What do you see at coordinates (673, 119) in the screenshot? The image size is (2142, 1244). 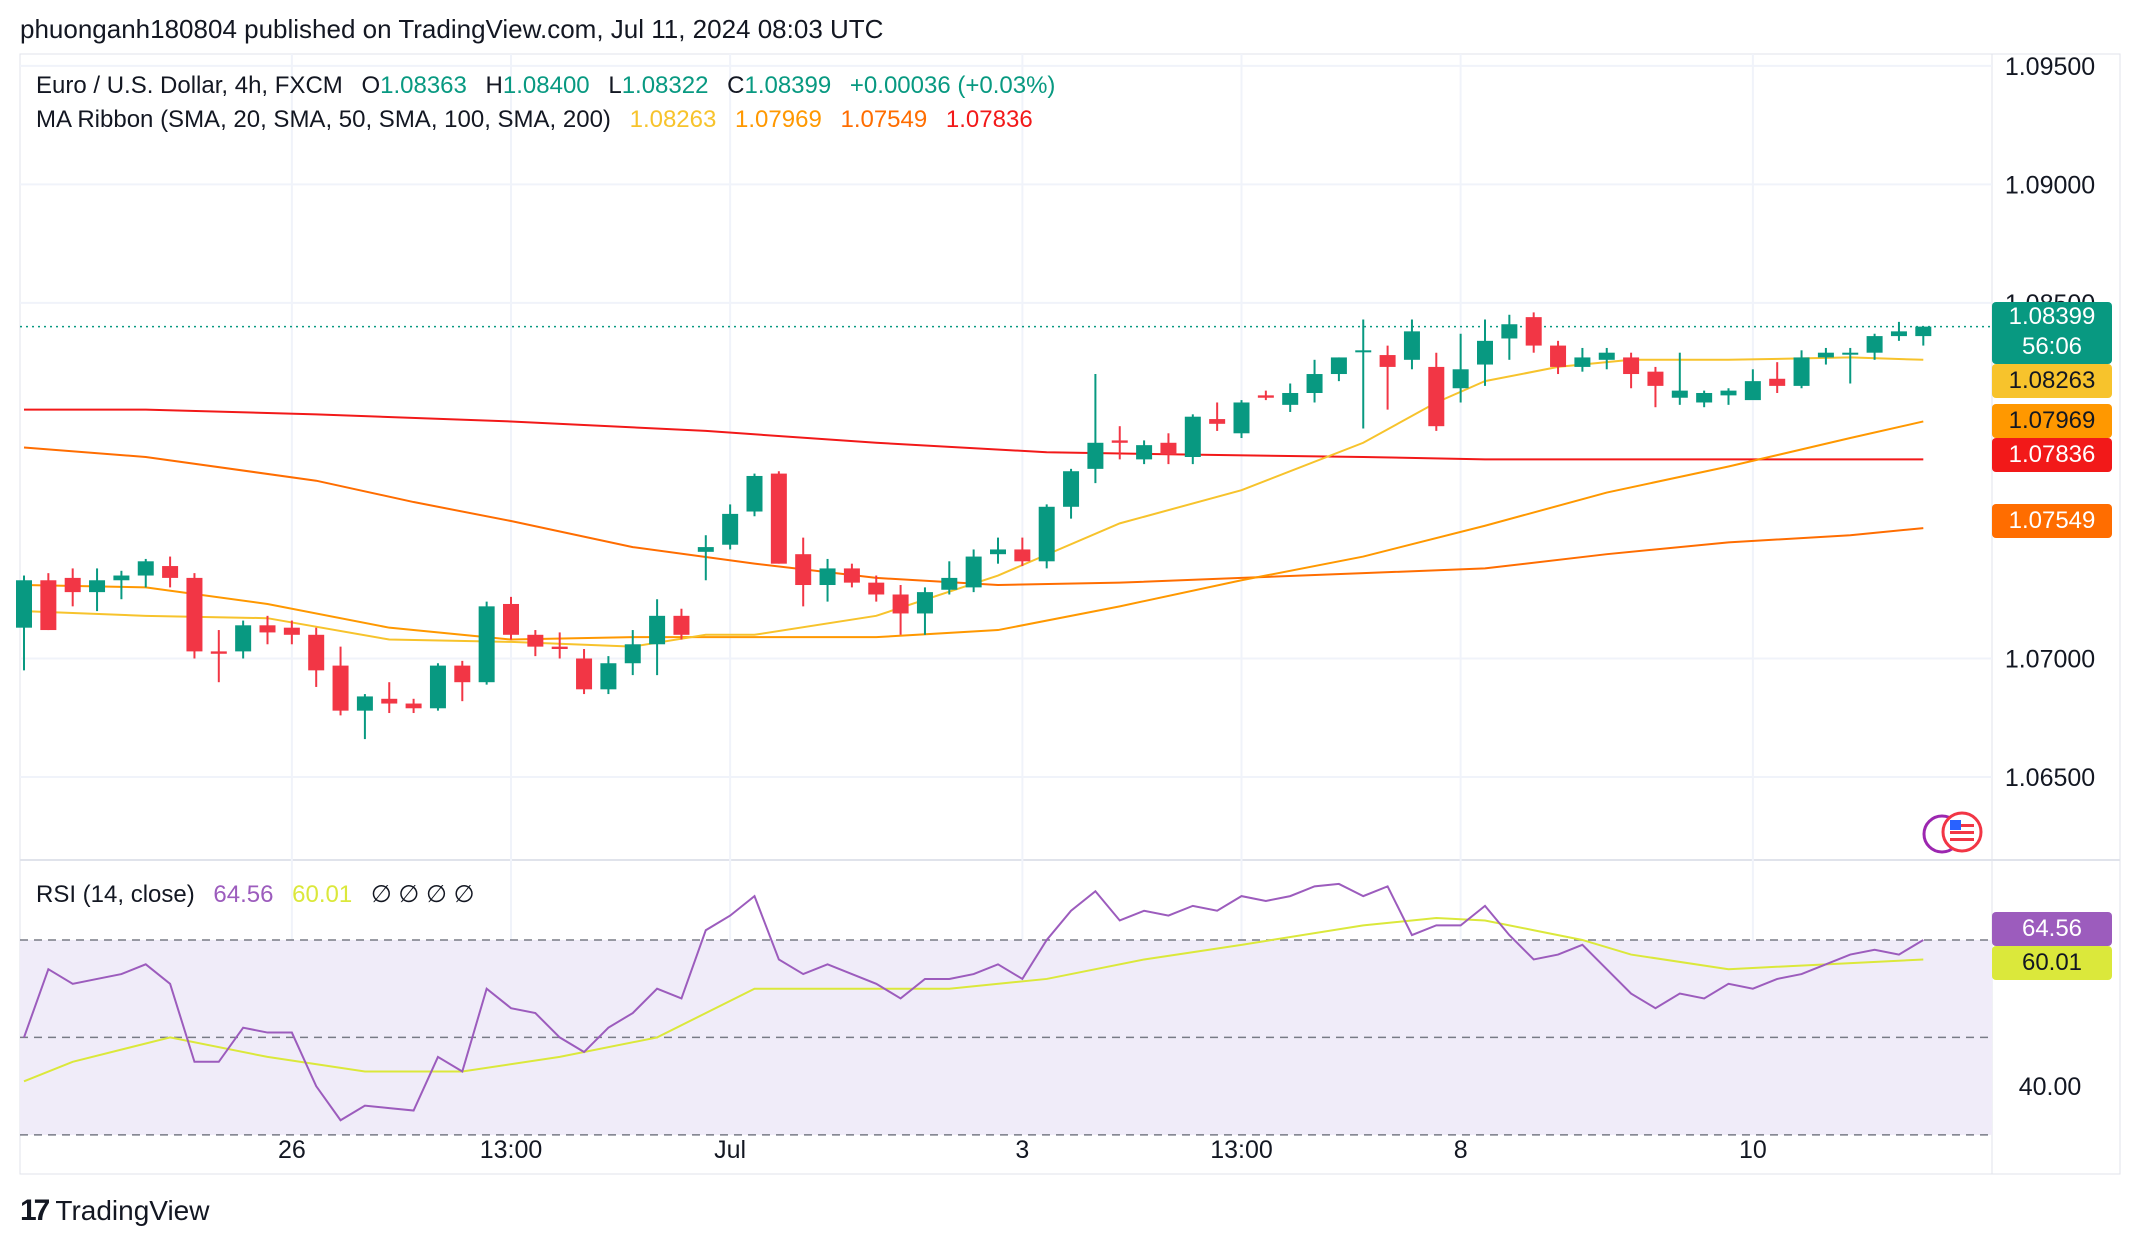 I see `sma20-value: 1.08263` at bounding box center [673, 119].